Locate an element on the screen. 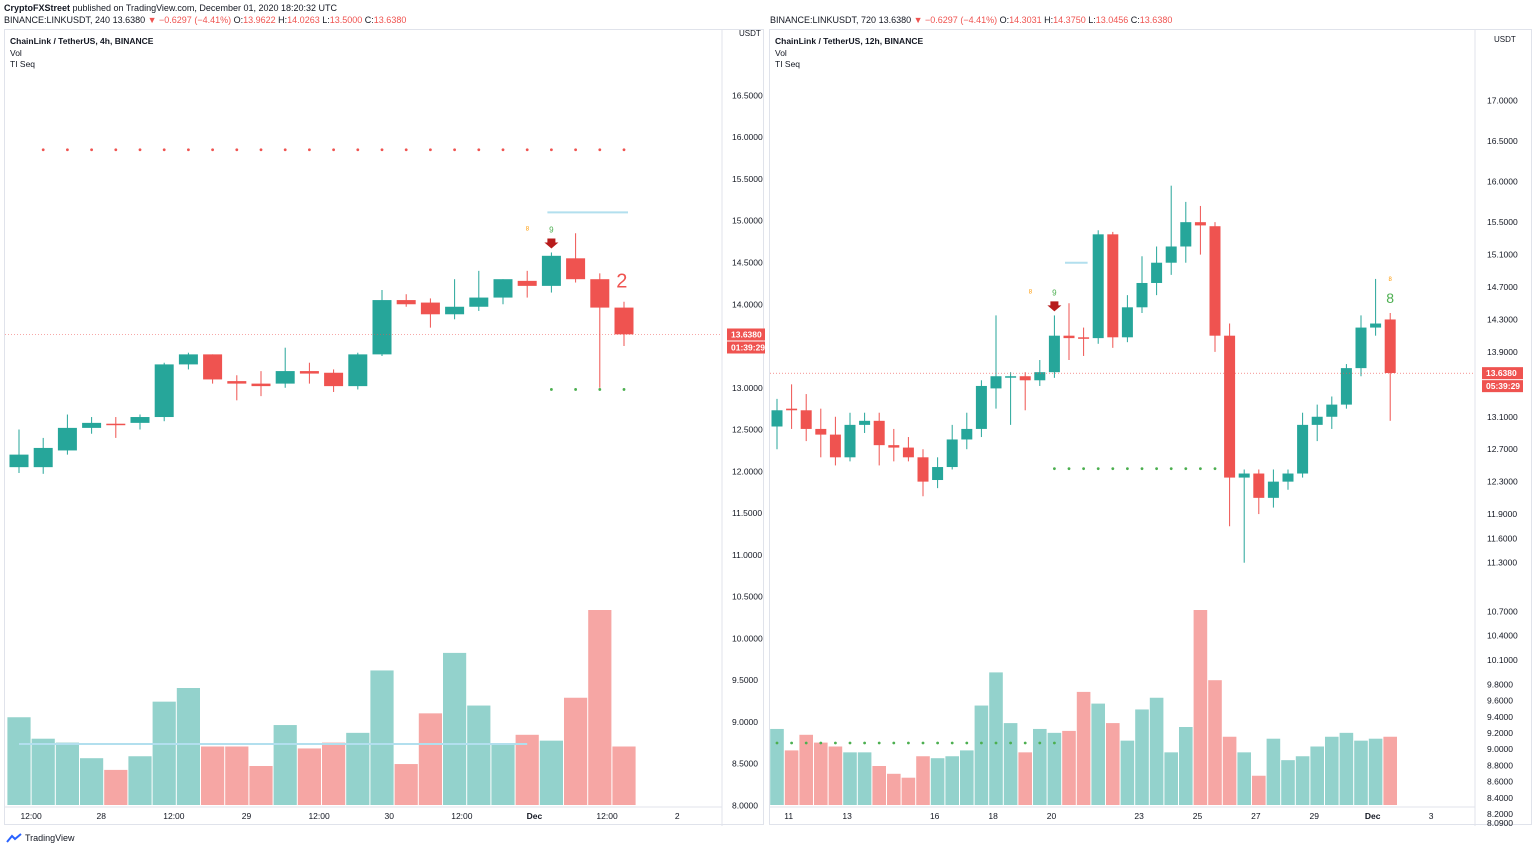  chart-4h-indicator-vol: Vol is located at coordinates (16, 52).